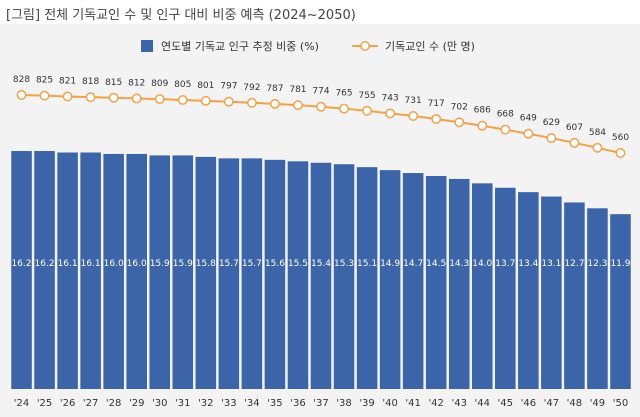 The image size is (640, 417). Describe the element at coordinates (413, 264) in the screenshot. I see `bar-value-label-17: 14.7` at that location.